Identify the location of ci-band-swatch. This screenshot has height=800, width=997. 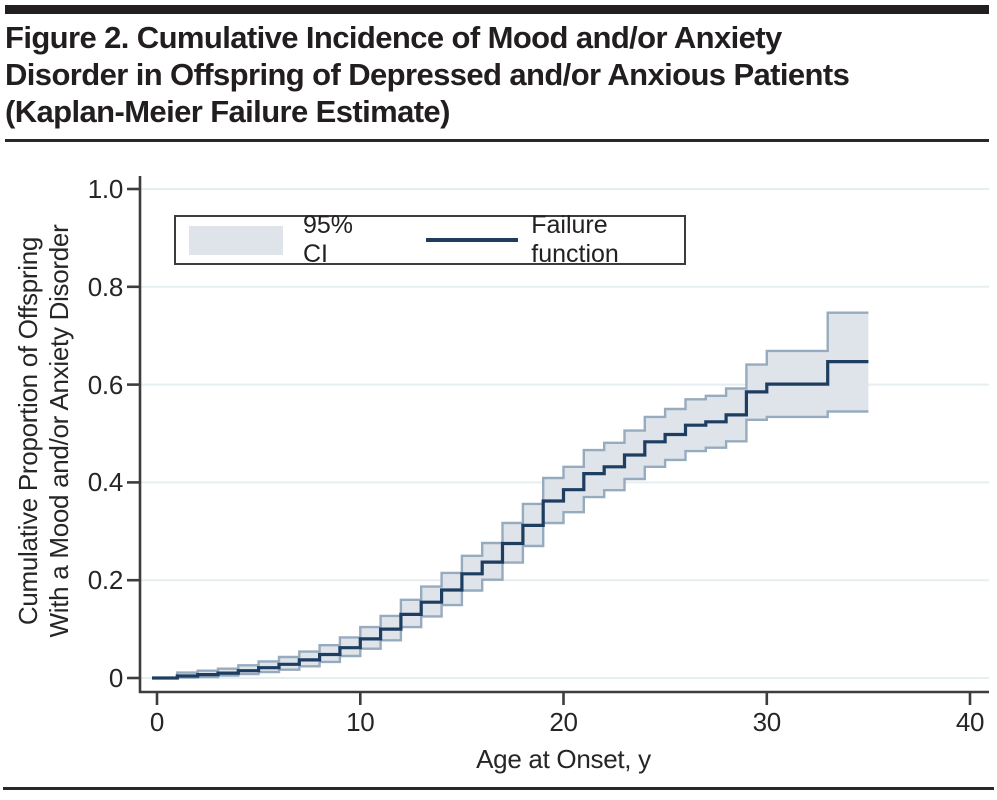
(236, 240).